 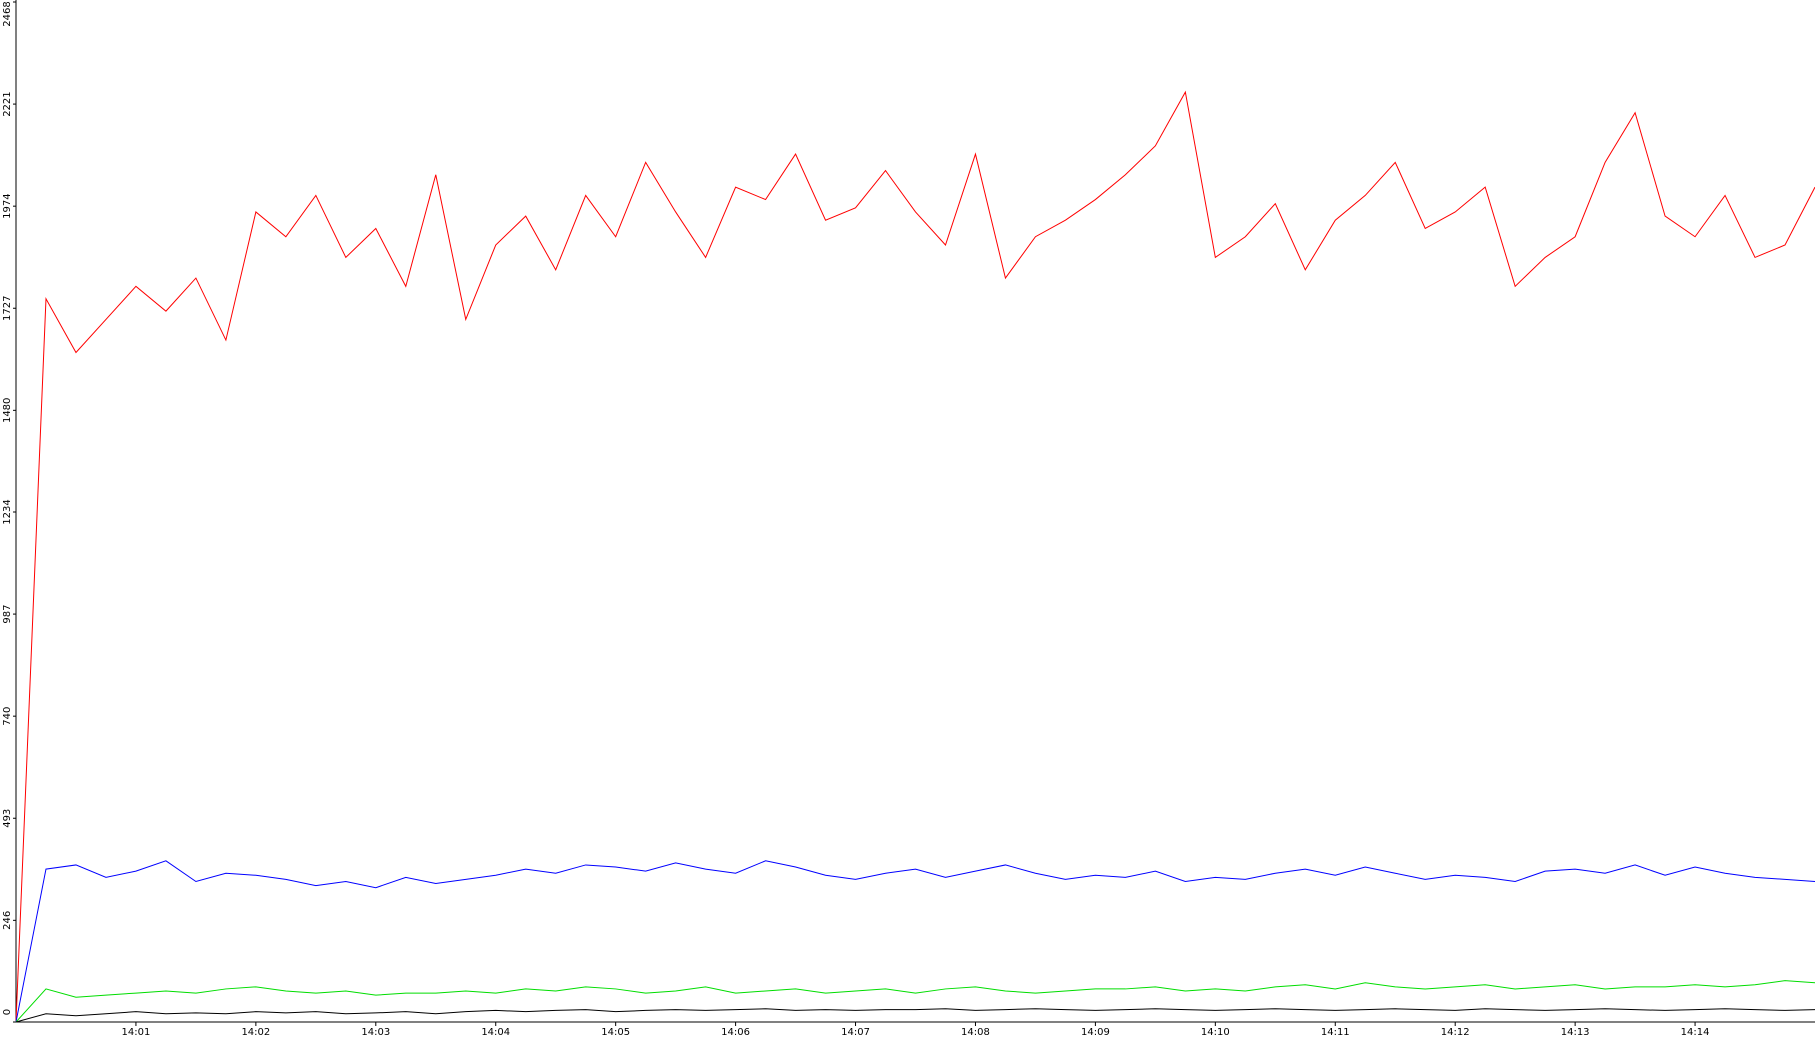 What do you see at coordinates (1695, 1032) in the screenshot?
I see `x-tick-label: 14:14` at bounding box center [1695, 1032].